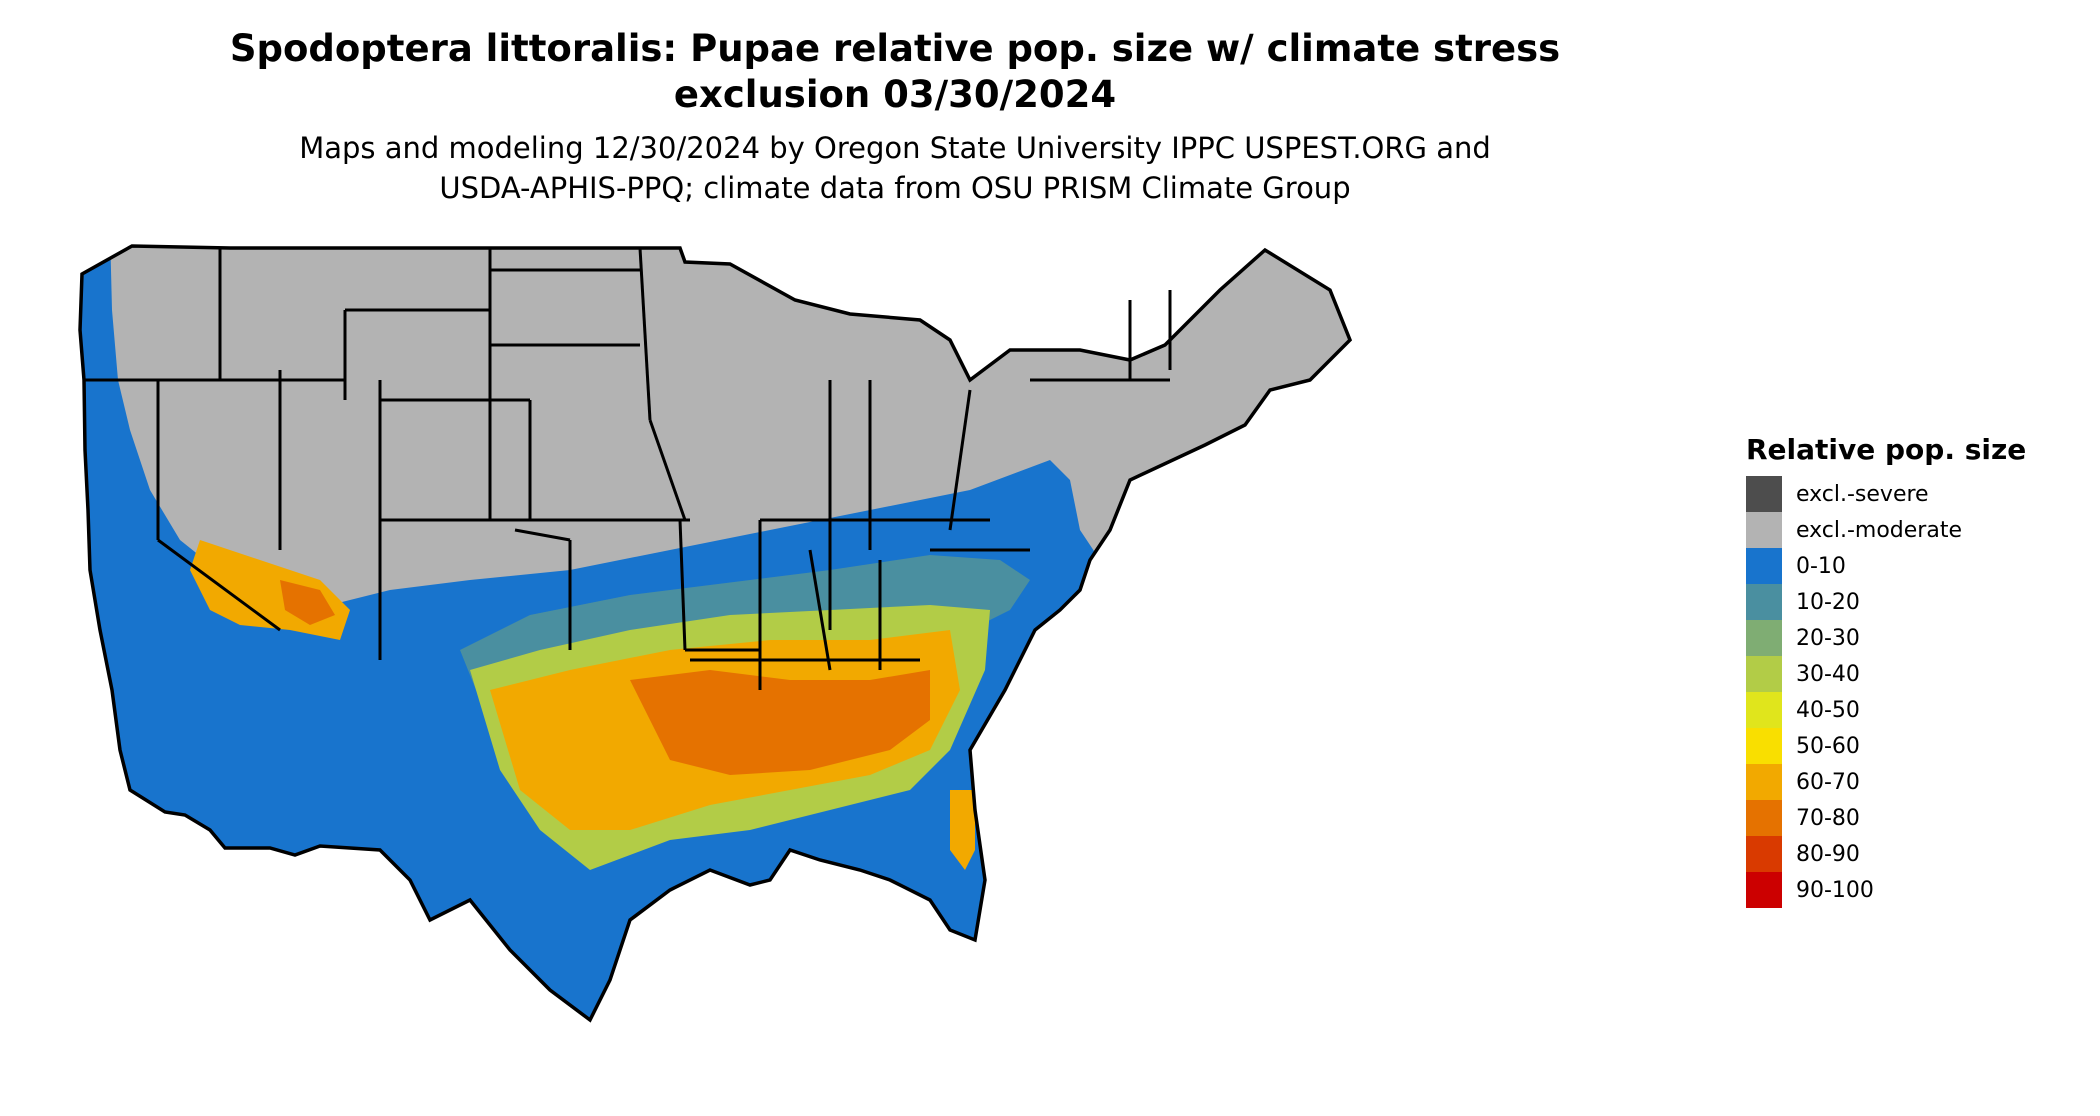 Image resolution: width=2100 pixels, height=1116 pixels. I want to click on zone-70-80-southwest, so click(307, 602).